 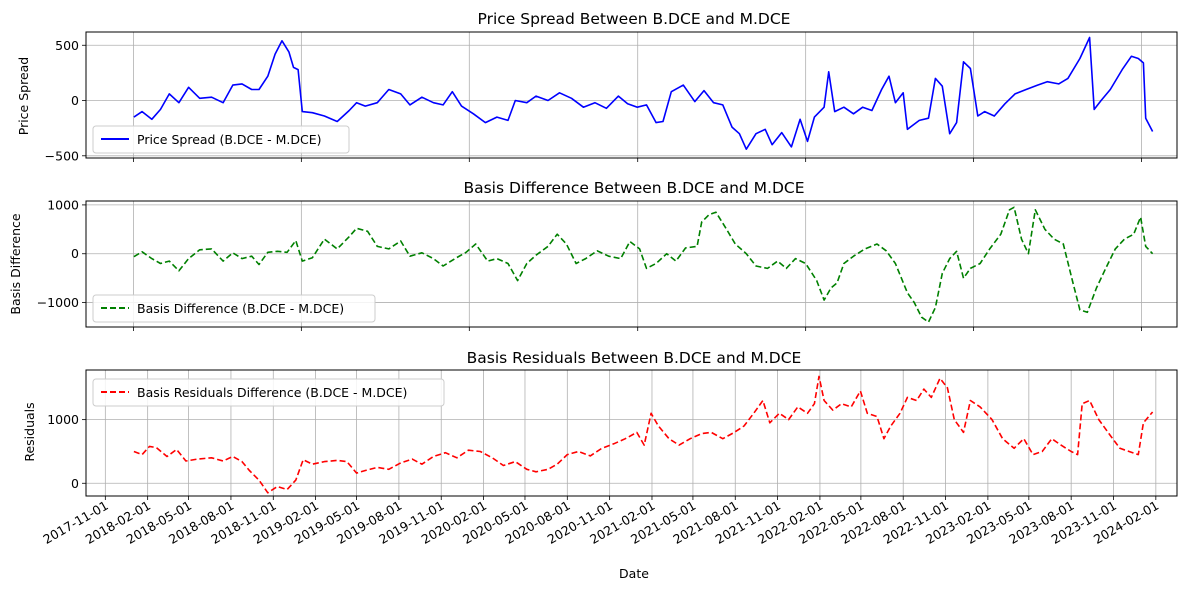 I want to click on legend-label: Price Spread (B.DCE - M.DCE), so click(x=229, y=139).